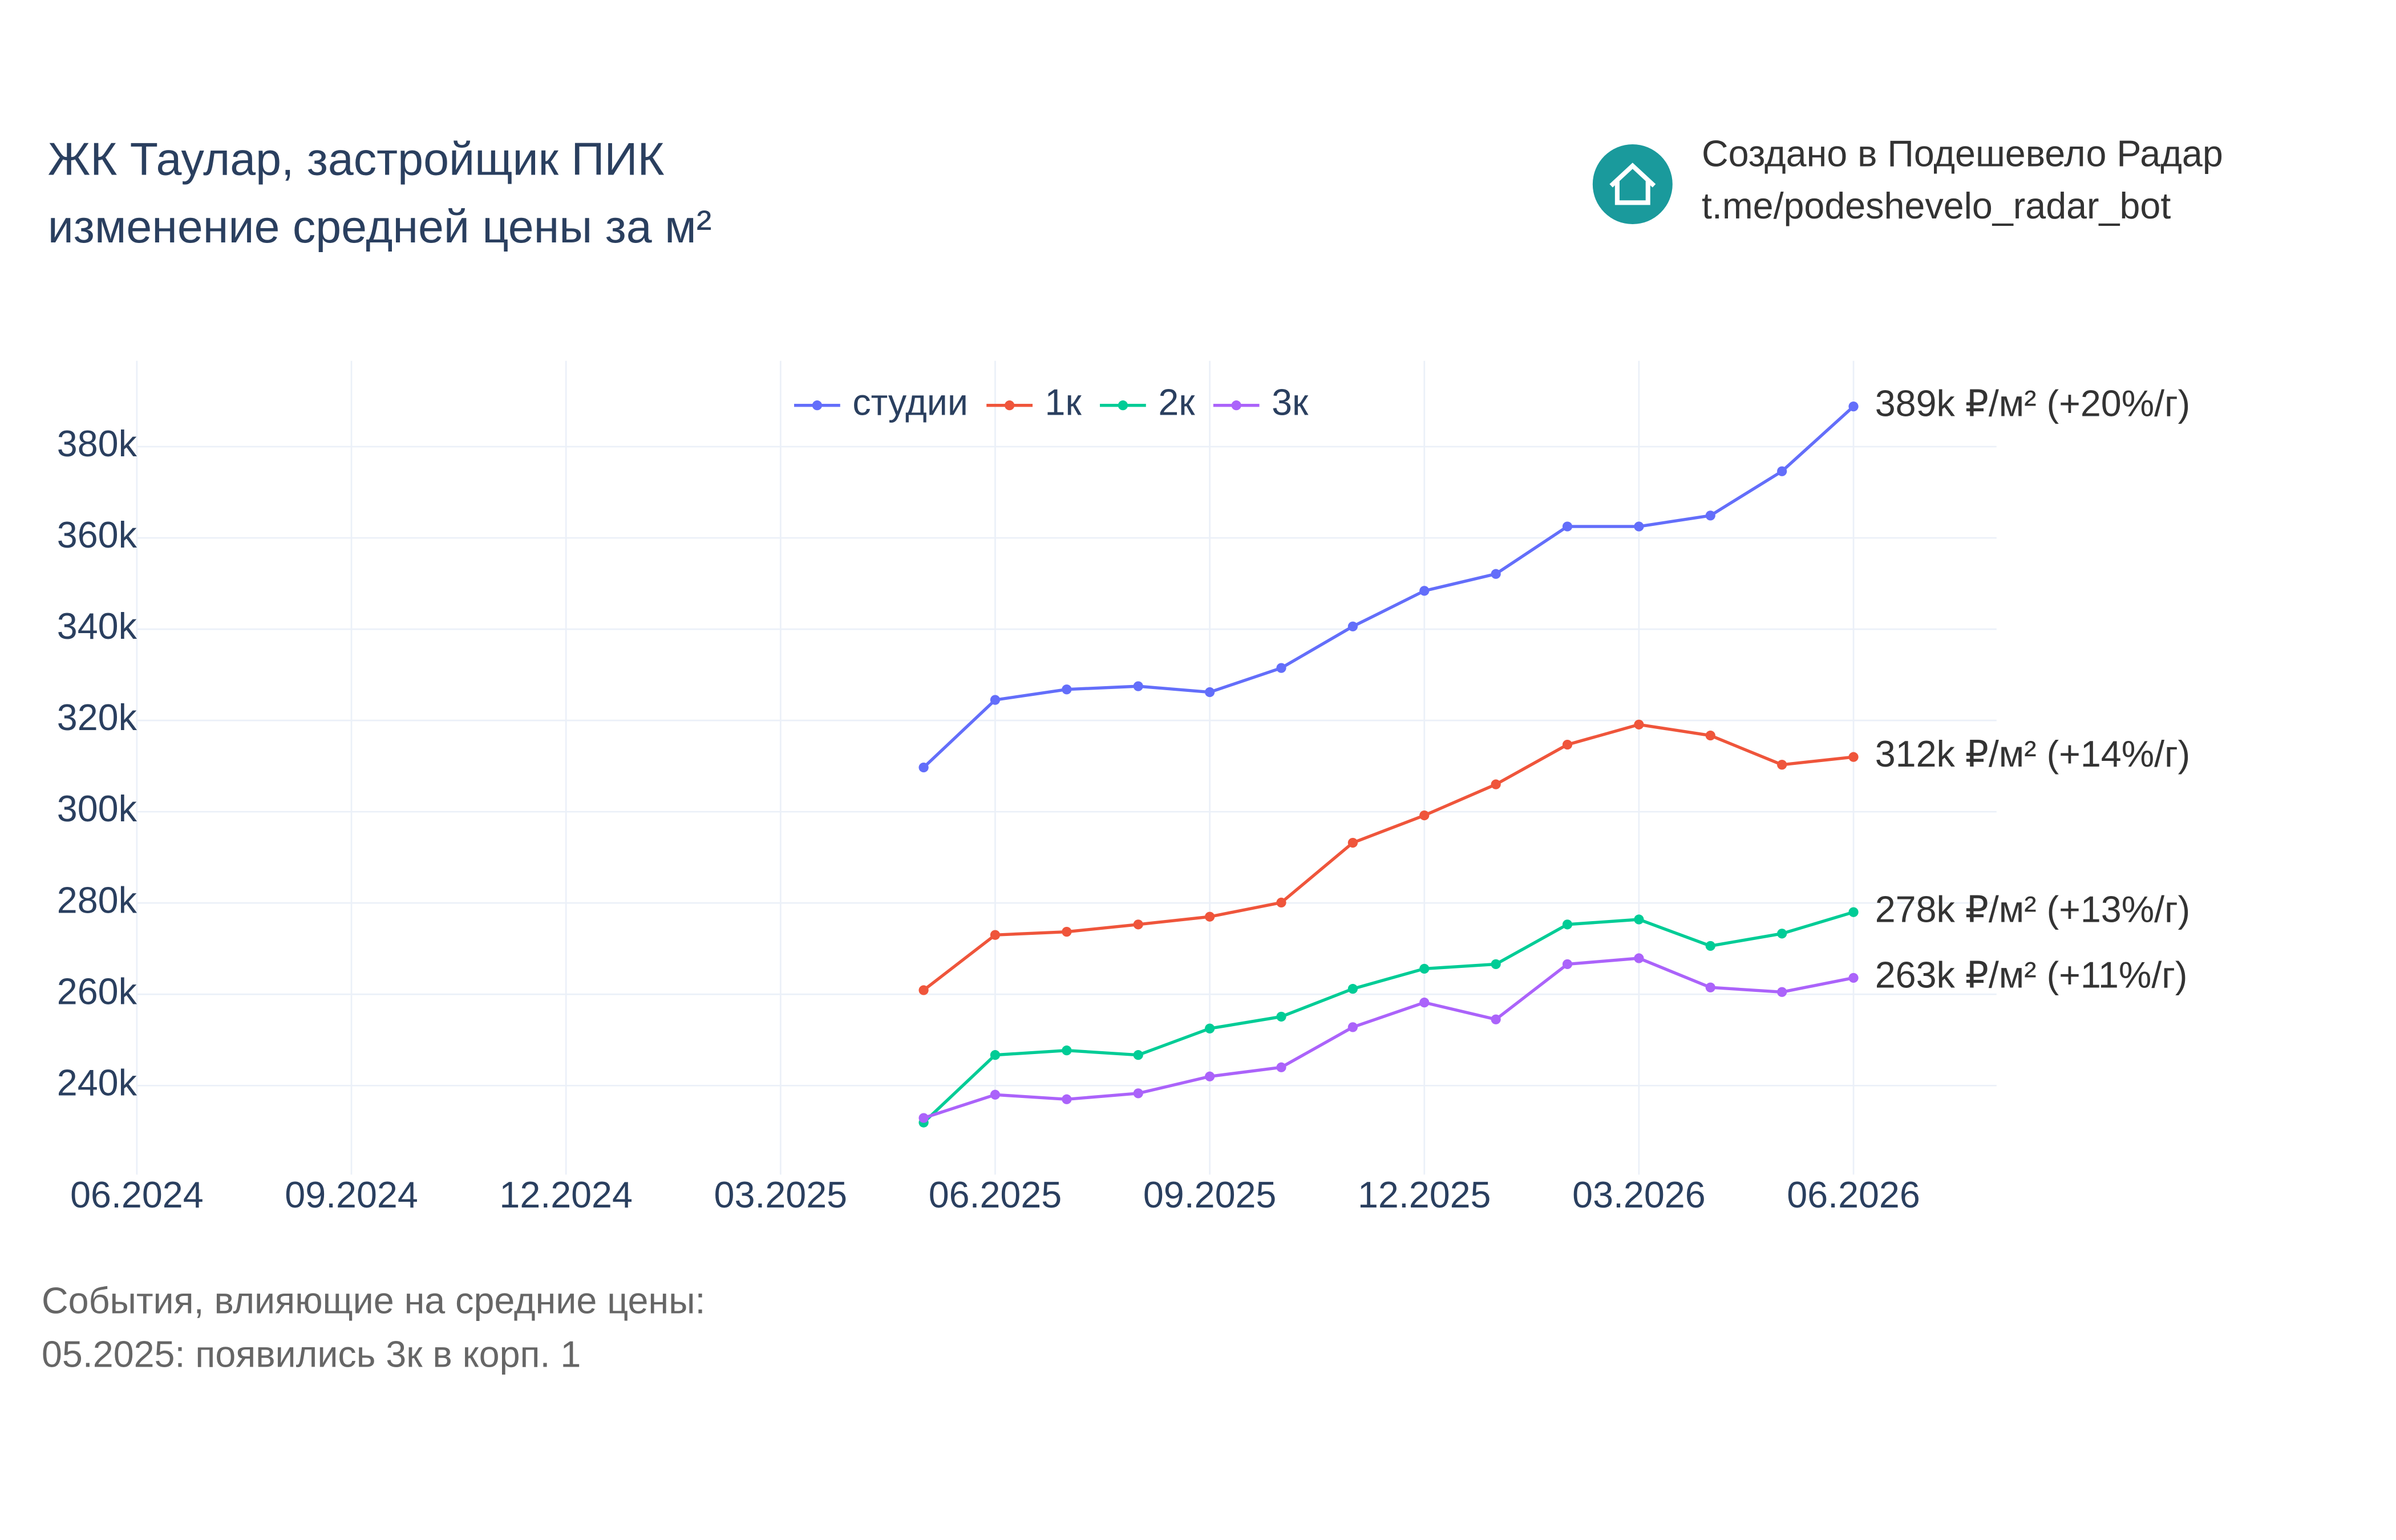 Image resolution: width=2396 pixels, height=1540 pixels. Describe the element at coordinates (97, 535) in the screenshot. I see `y-tick-label: 360k` at that location.